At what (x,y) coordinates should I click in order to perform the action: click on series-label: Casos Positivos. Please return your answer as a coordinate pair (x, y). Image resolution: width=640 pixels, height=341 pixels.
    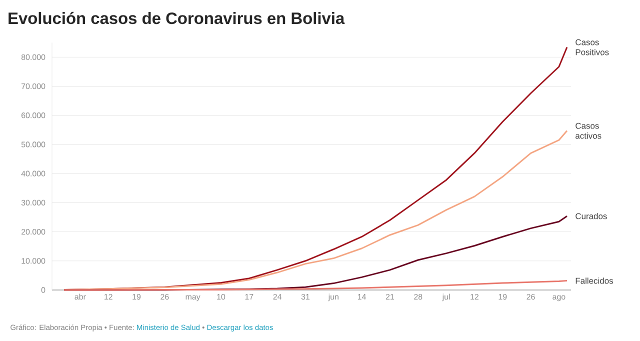
    Looking at the image, I should click on (592, 47).